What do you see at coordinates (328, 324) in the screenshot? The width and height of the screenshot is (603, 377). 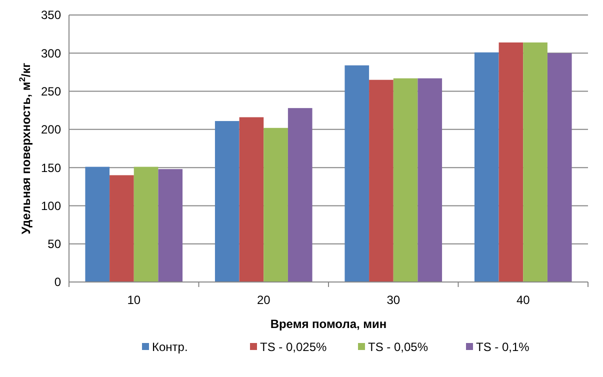 I see `x-axis-title: Время помола, мин` at bounding box center [328, 324].